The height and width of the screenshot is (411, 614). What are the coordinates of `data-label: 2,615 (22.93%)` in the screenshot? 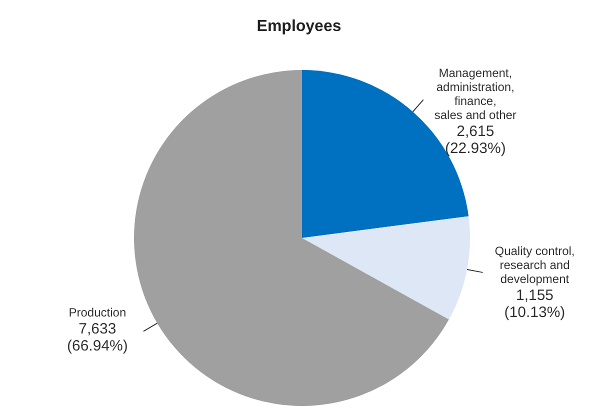 It's located at (475, 140).